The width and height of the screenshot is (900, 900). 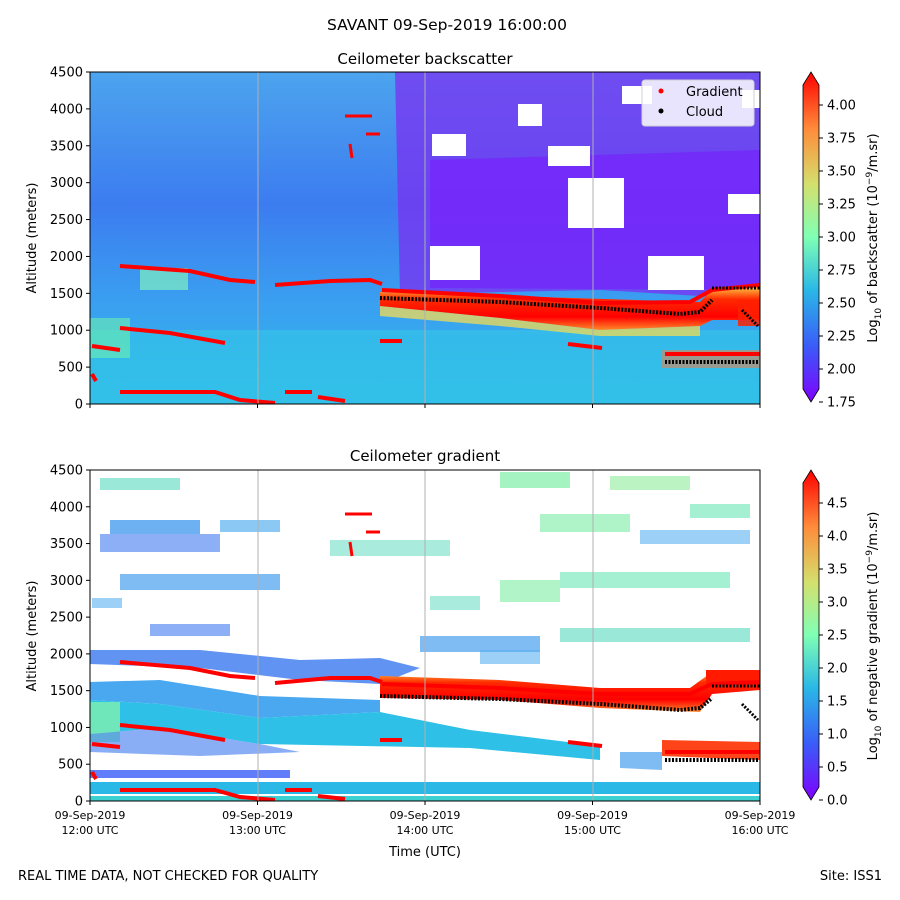 I want to click on x-tick-label-time: 13:00 UTC, so click(x=257, y=830).